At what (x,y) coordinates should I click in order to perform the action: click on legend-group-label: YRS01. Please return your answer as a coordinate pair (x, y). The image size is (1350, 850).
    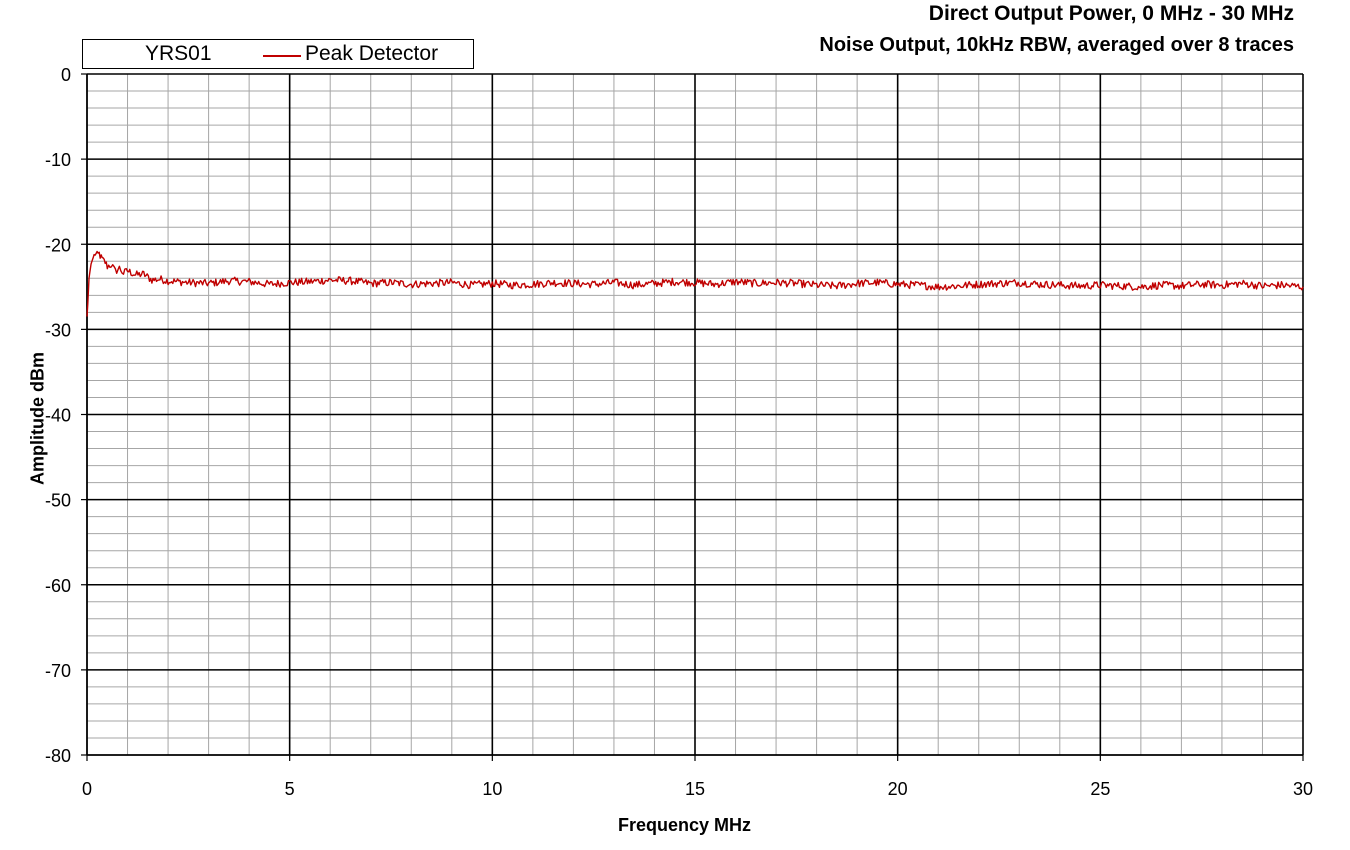
    Looking at the image, I should click on (178, 53).